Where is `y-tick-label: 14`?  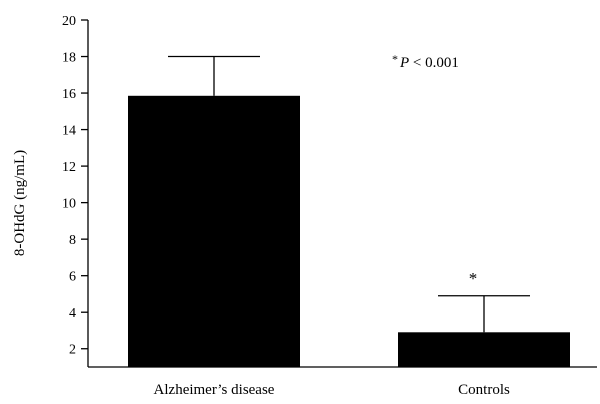
y-tick-label: 14 is located at coordinates (69, 131).